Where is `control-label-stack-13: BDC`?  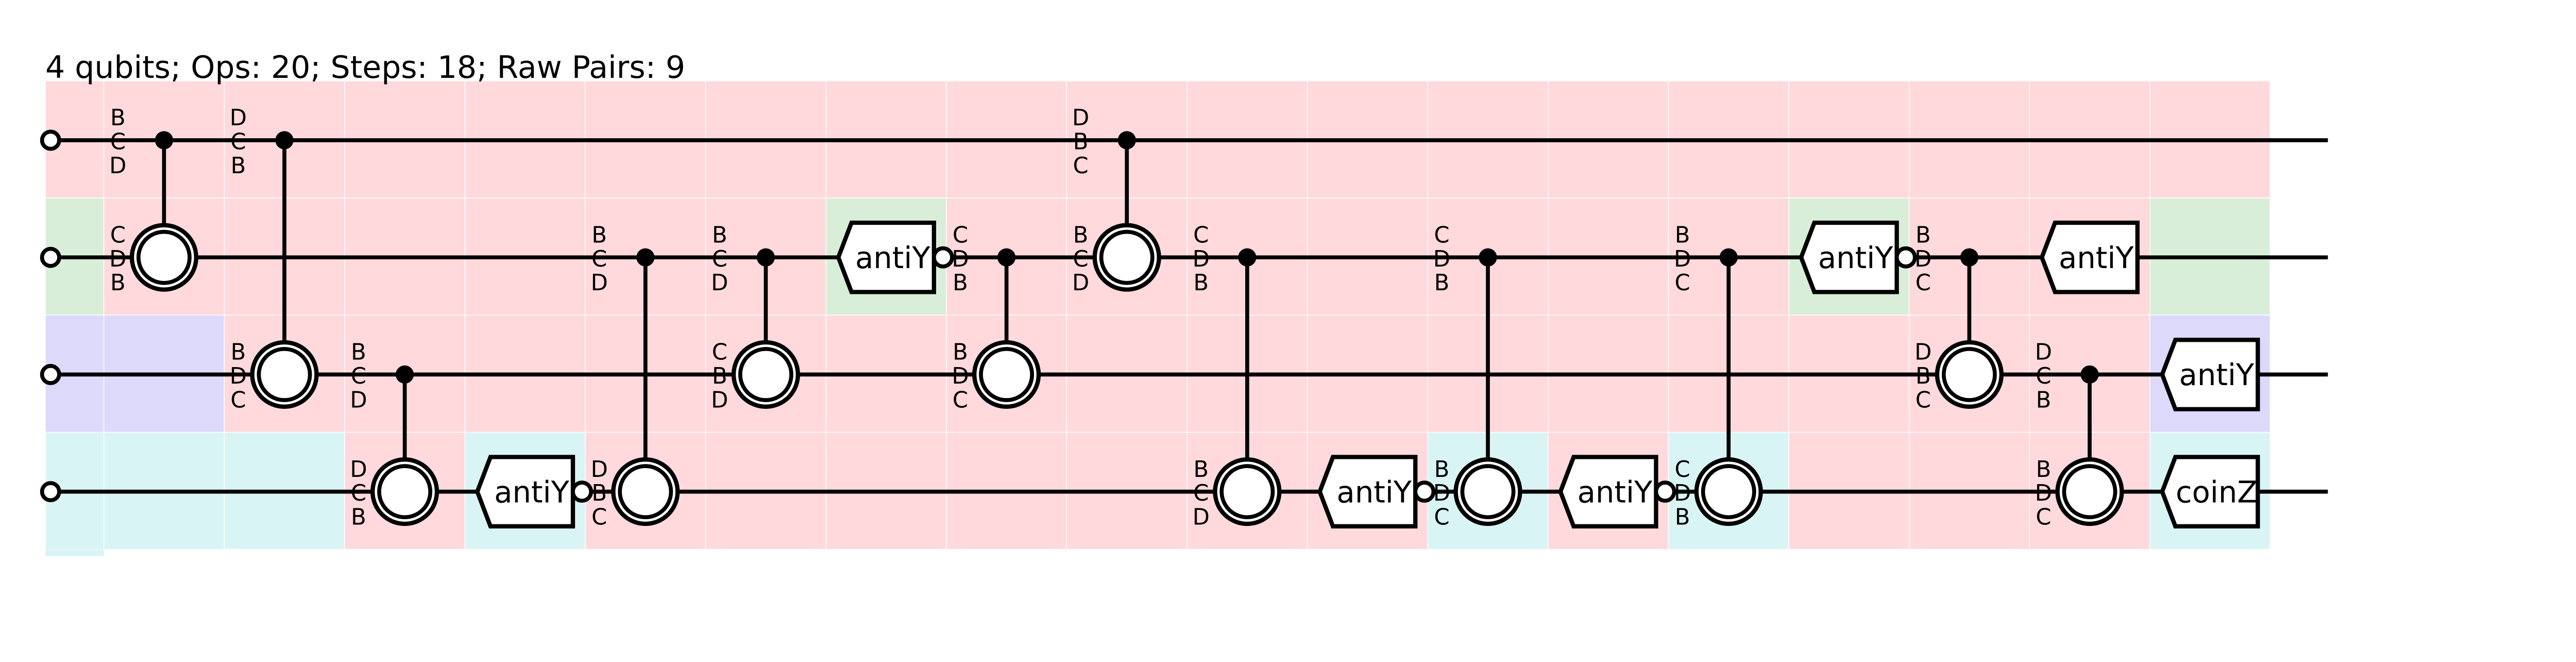 control-label-stack-13: BDC is located at coordinates (1682, 259).